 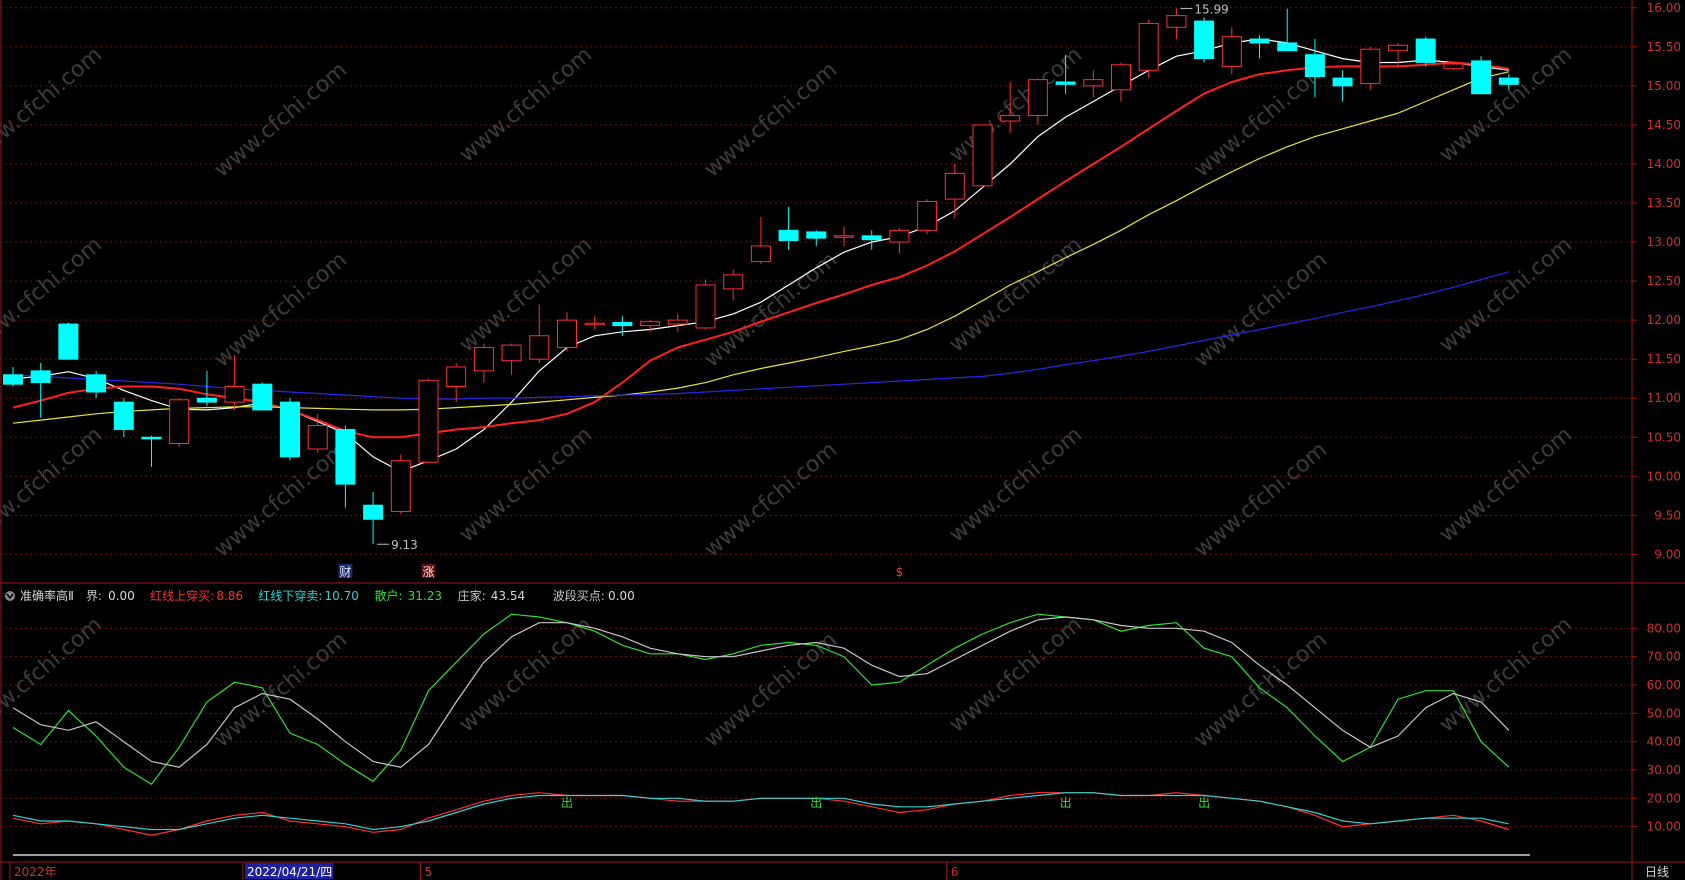 I want to click on date-label: 5, so click(x=429, y=872).